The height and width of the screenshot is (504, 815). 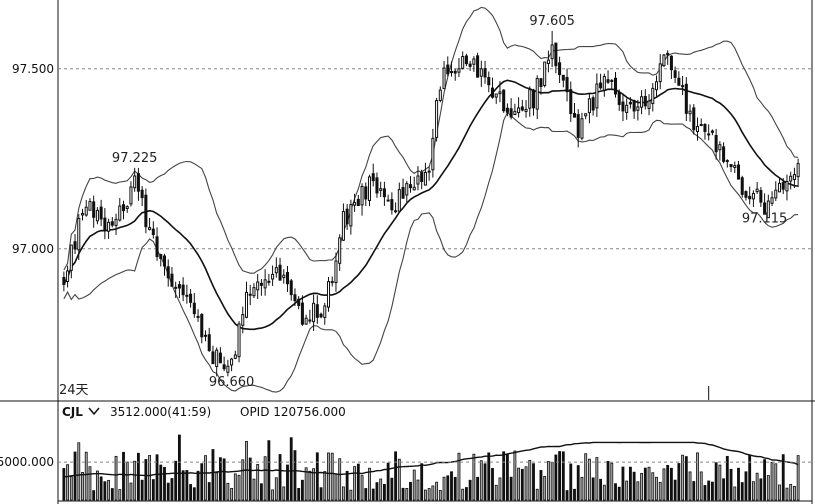 I want to click on opid-line, so click(x=431, y=459).